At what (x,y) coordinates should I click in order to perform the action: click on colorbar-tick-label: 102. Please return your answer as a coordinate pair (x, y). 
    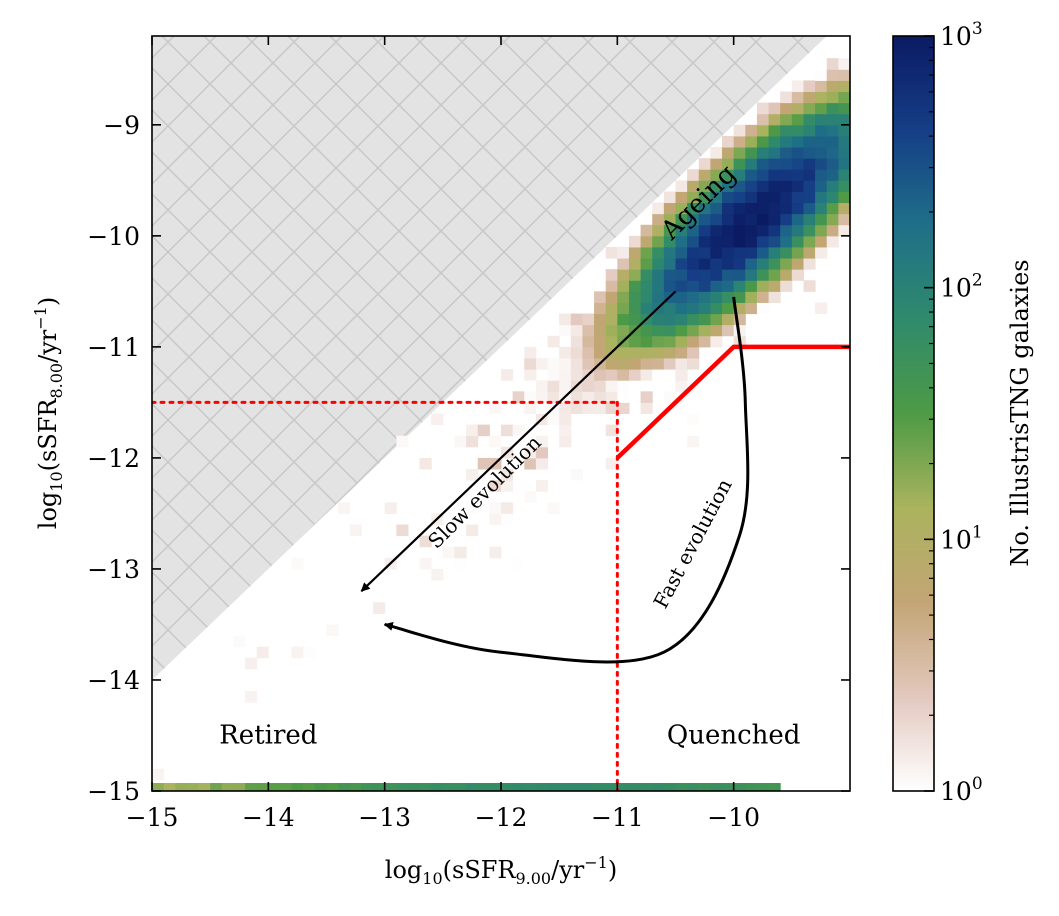
    Looking at the image, I should click on (961, 287).